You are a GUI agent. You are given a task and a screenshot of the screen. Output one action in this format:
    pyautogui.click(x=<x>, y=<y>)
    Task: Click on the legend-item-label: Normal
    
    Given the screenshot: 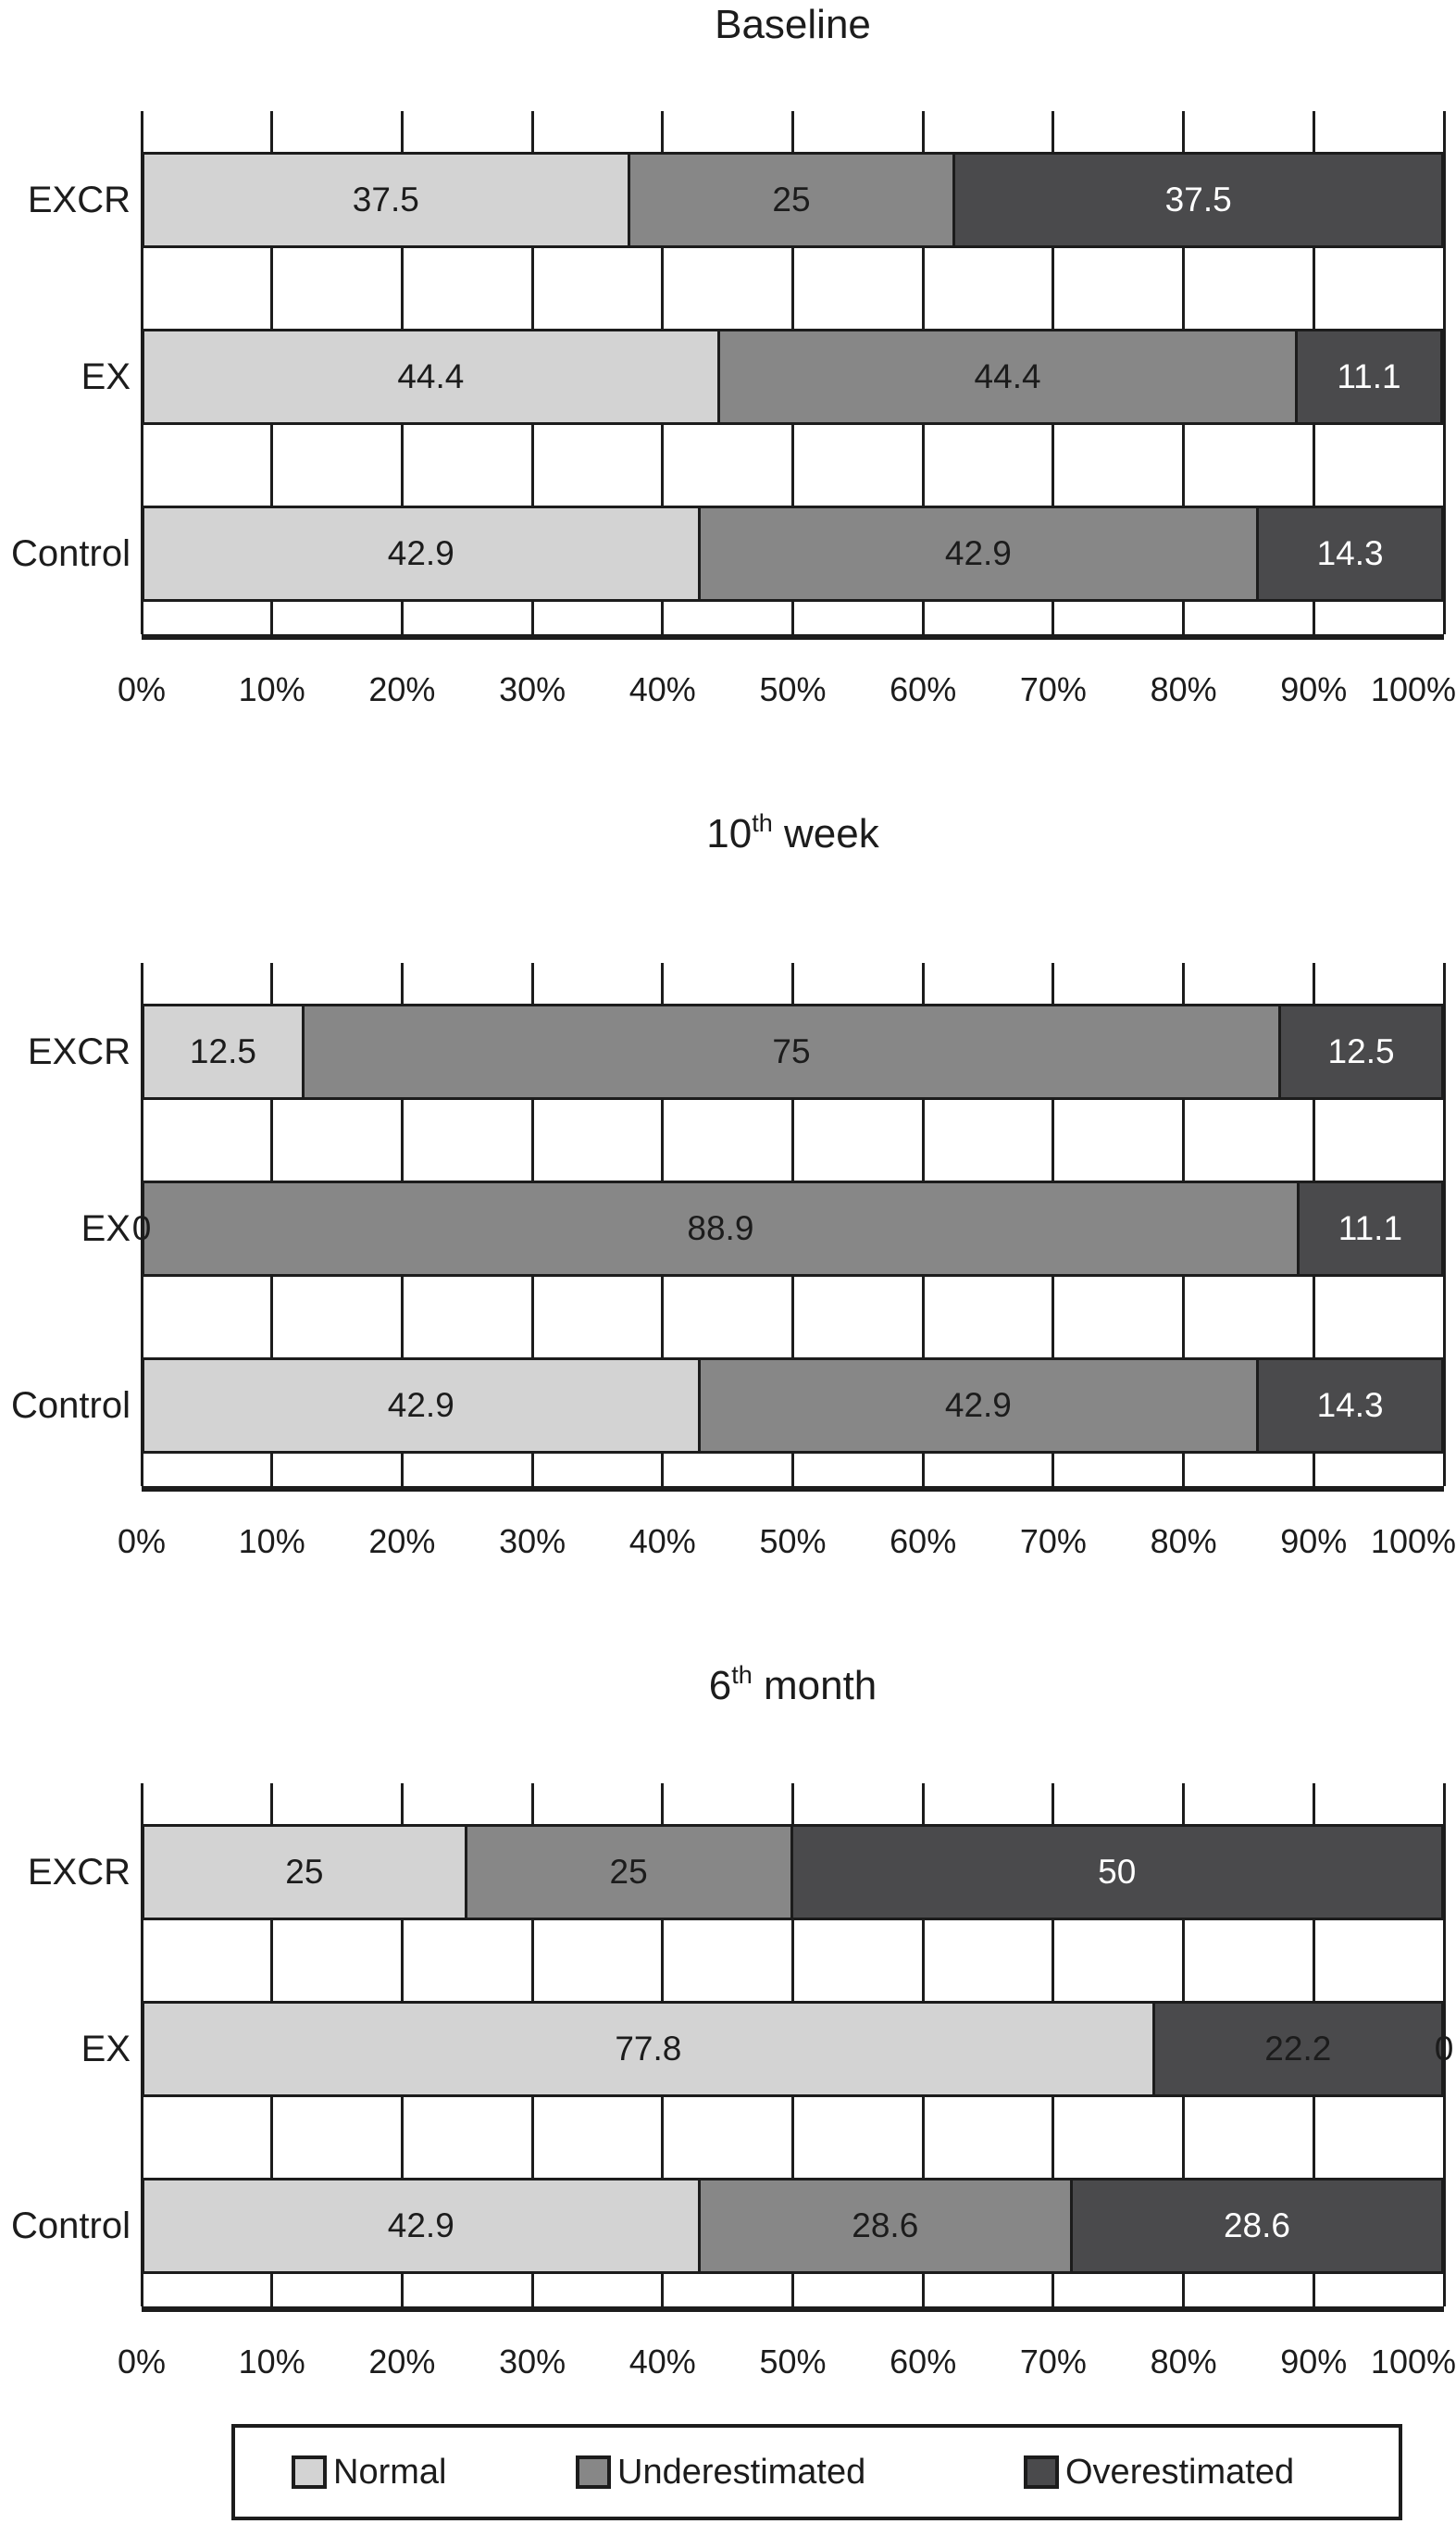 What is the action you would take?
    pyautogui.click(x=390, y=2472)
    